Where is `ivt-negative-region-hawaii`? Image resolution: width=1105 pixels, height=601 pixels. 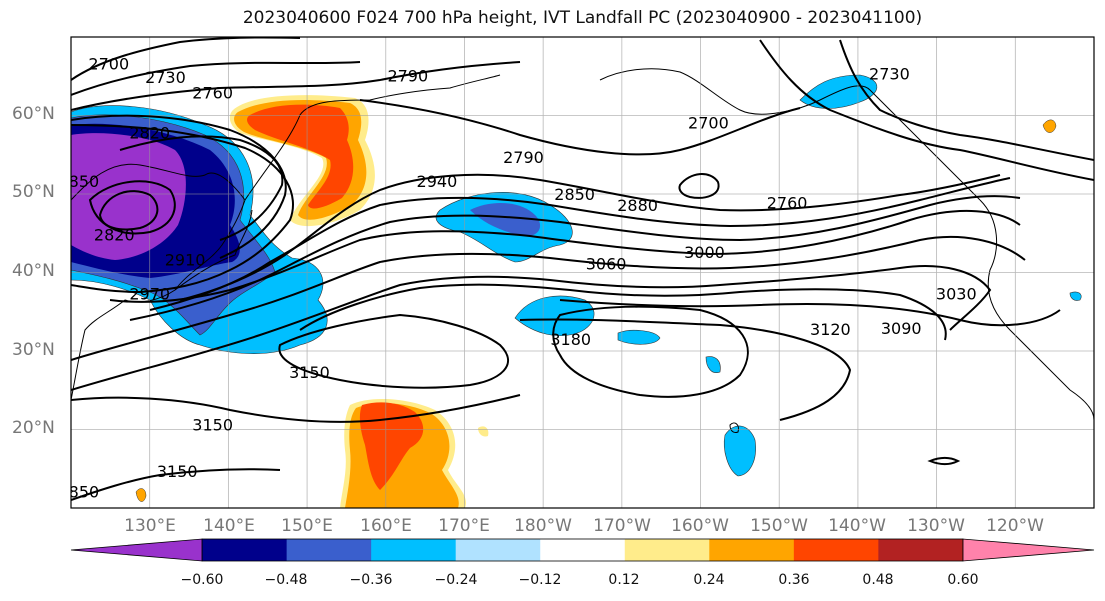 ivt-negative-region-hawaii is located at coordinates (739, 451).